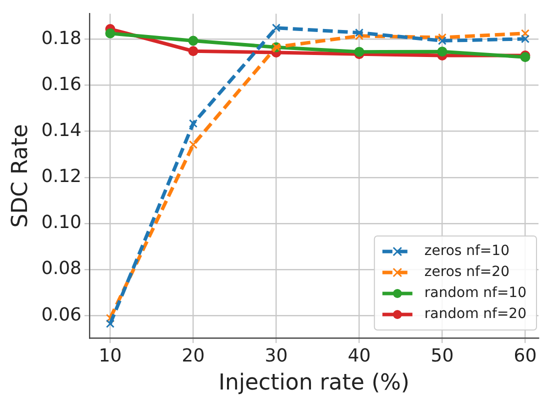 This screenshot has width=545, height=405. What do you see at coordinates (193, 355) in the screenshot?
I see `x-tick-label: 20` at bounding box center [193, 355].